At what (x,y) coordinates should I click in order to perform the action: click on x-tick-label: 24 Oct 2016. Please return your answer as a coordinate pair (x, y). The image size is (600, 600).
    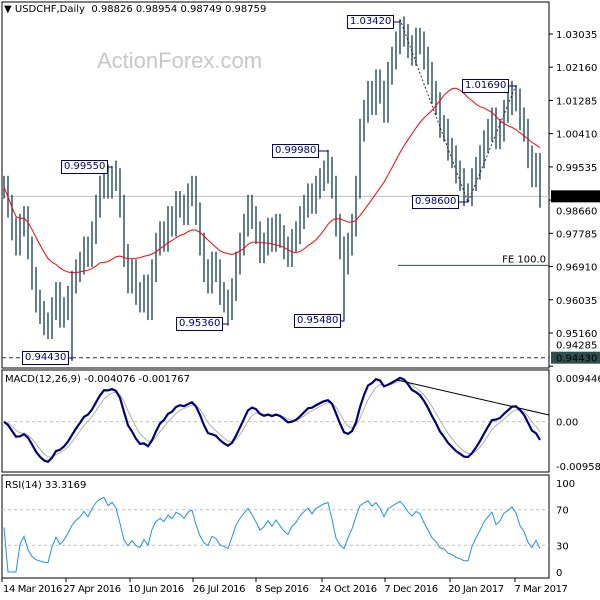
    Looking at the image, I should click on (347, 589).